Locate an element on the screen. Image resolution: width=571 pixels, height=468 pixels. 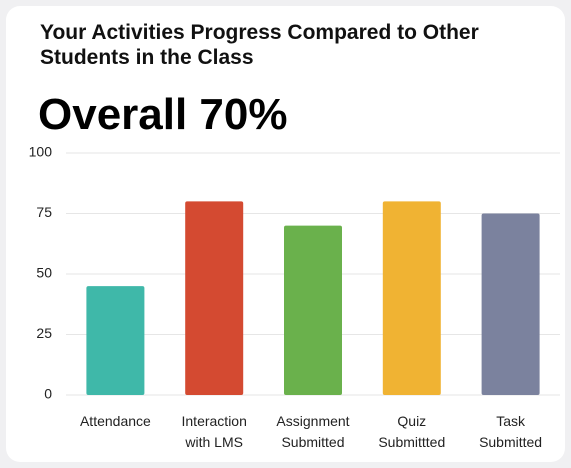
x-tick-label: Assignment Submitted is located at coordinates (313, 431).